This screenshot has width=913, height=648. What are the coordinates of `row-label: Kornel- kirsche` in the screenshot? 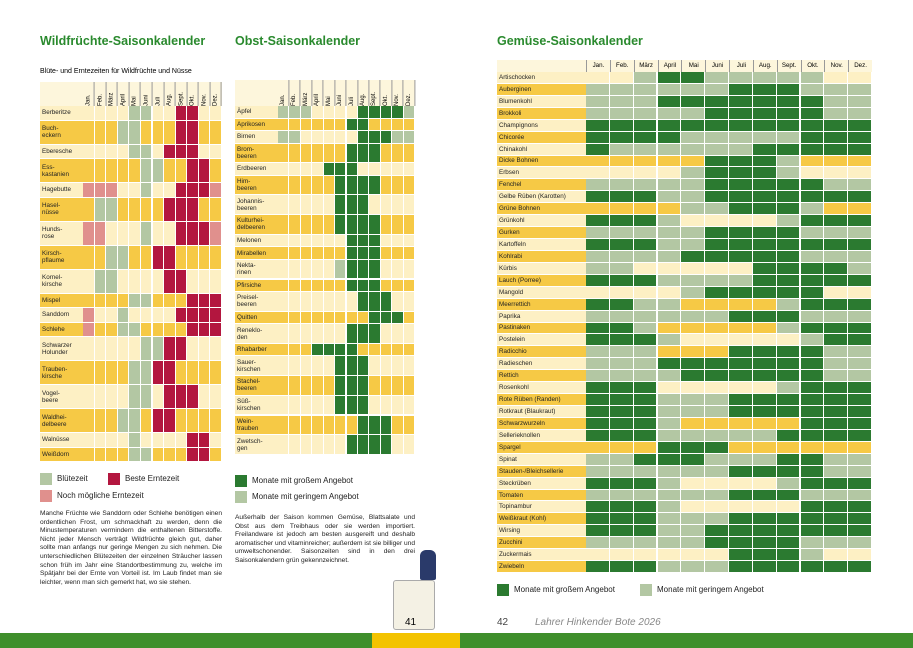 It's located at (61, 281).